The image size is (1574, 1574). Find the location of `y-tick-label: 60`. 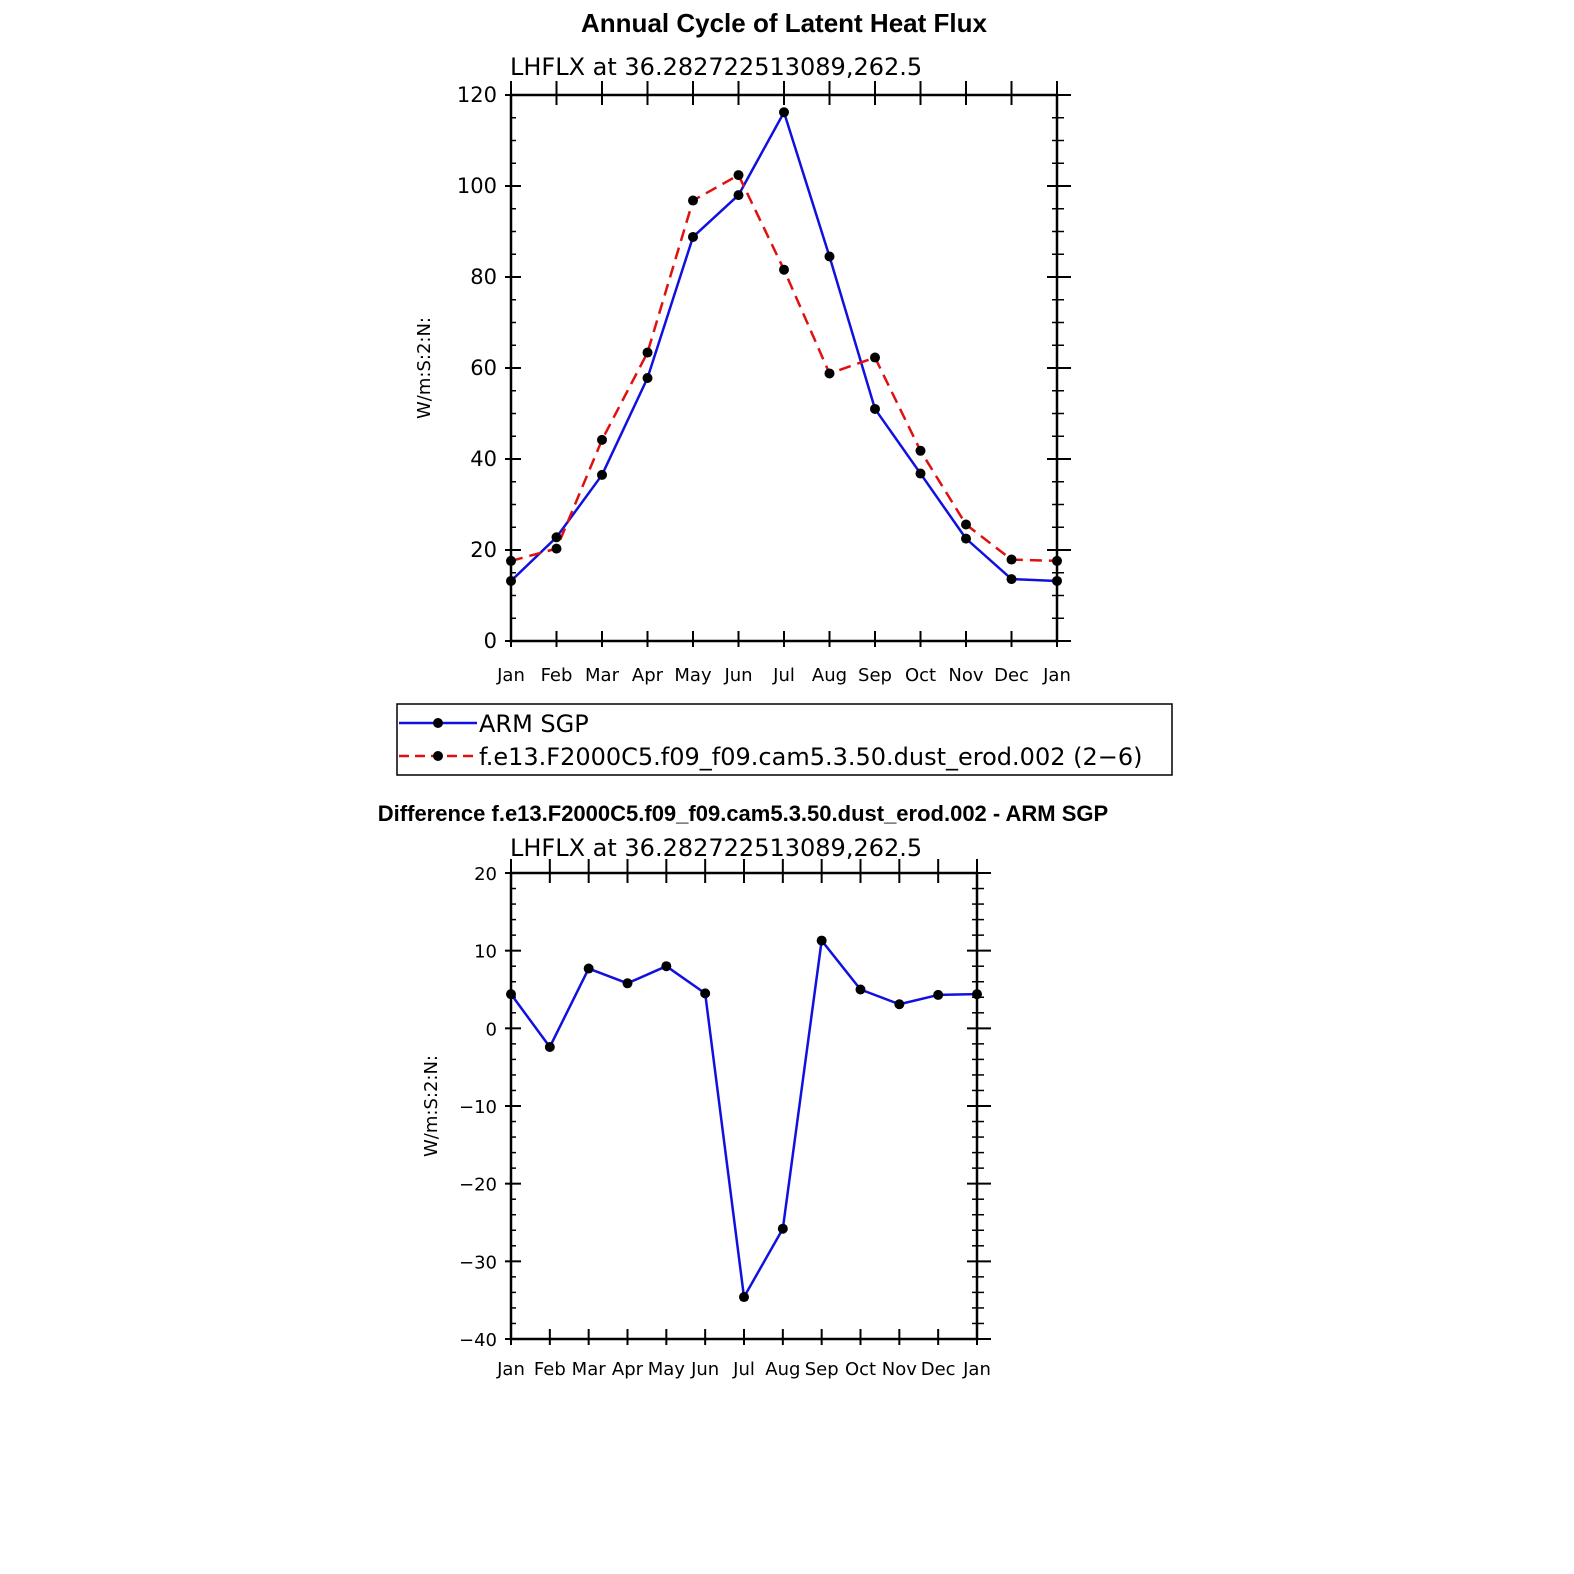

y-tick-label: 60 is located at coordinates (483, 368).